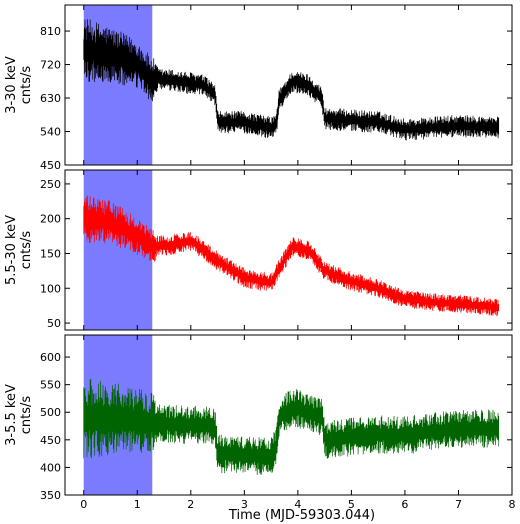  What do you see at coordinates (50, 98) in the screenshot?
I see `y-tick-label: 630` at bounding box center [50, 98].